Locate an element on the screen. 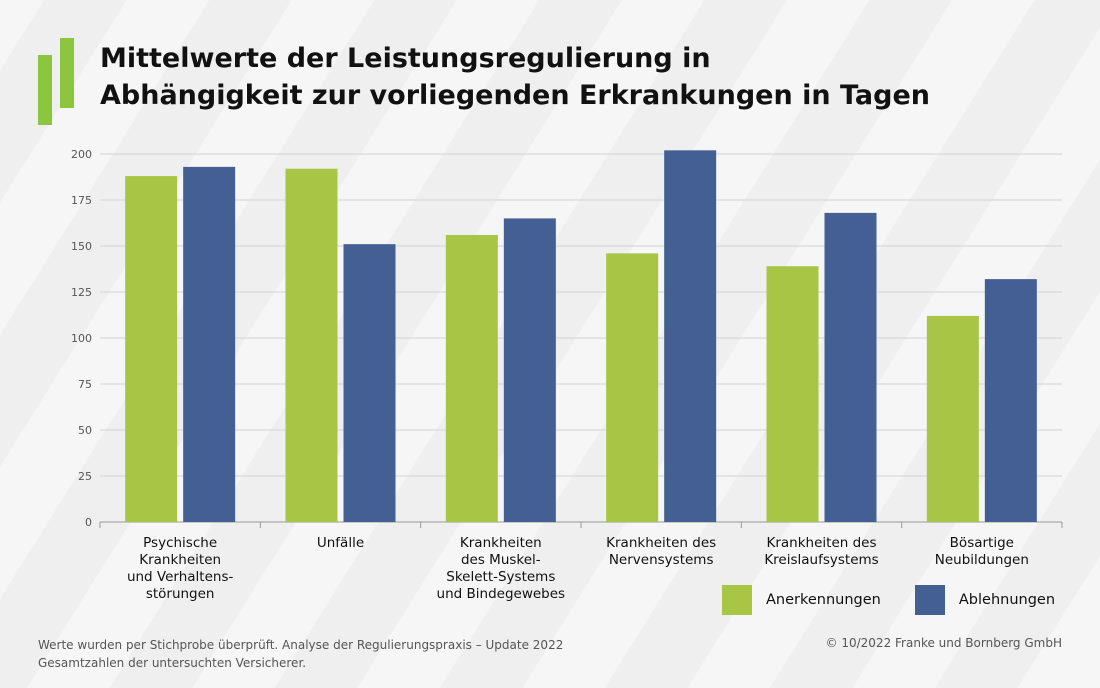  legend-swatch-ablehnungen is located at coordinates (929, 600).